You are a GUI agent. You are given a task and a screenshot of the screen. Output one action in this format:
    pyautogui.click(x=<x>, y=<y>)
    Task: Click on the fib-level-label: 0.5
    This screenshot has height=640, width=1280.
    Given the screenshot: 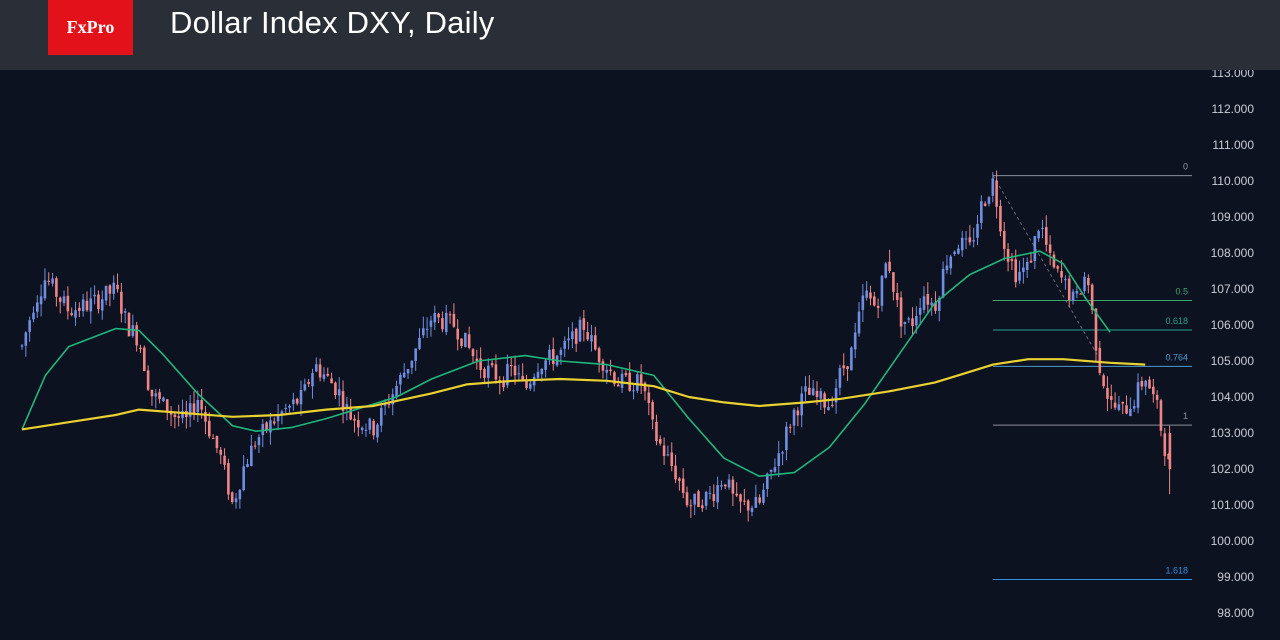 What is the action you would take?
    pyautogui.click(x=1181, y=292)
    